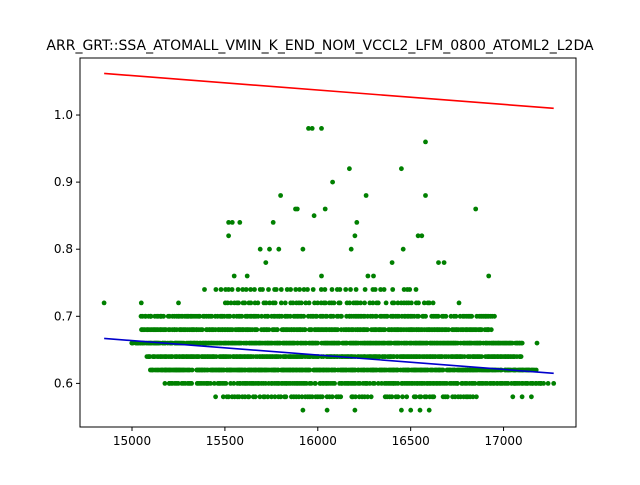  What do you see at coordinates (225, 441) in the screenshot?
I see `x-tick-label-1: 15500` at bounding box center [225, 441].